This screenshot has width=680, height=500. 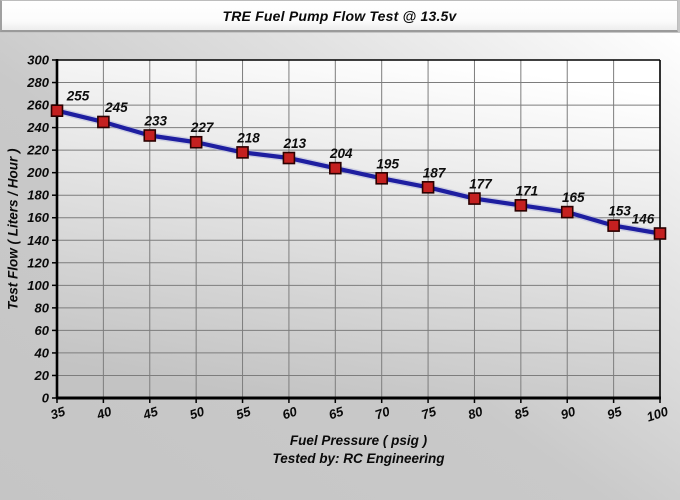 I want to click on svg-text: 240, so click(x=37, y=127).